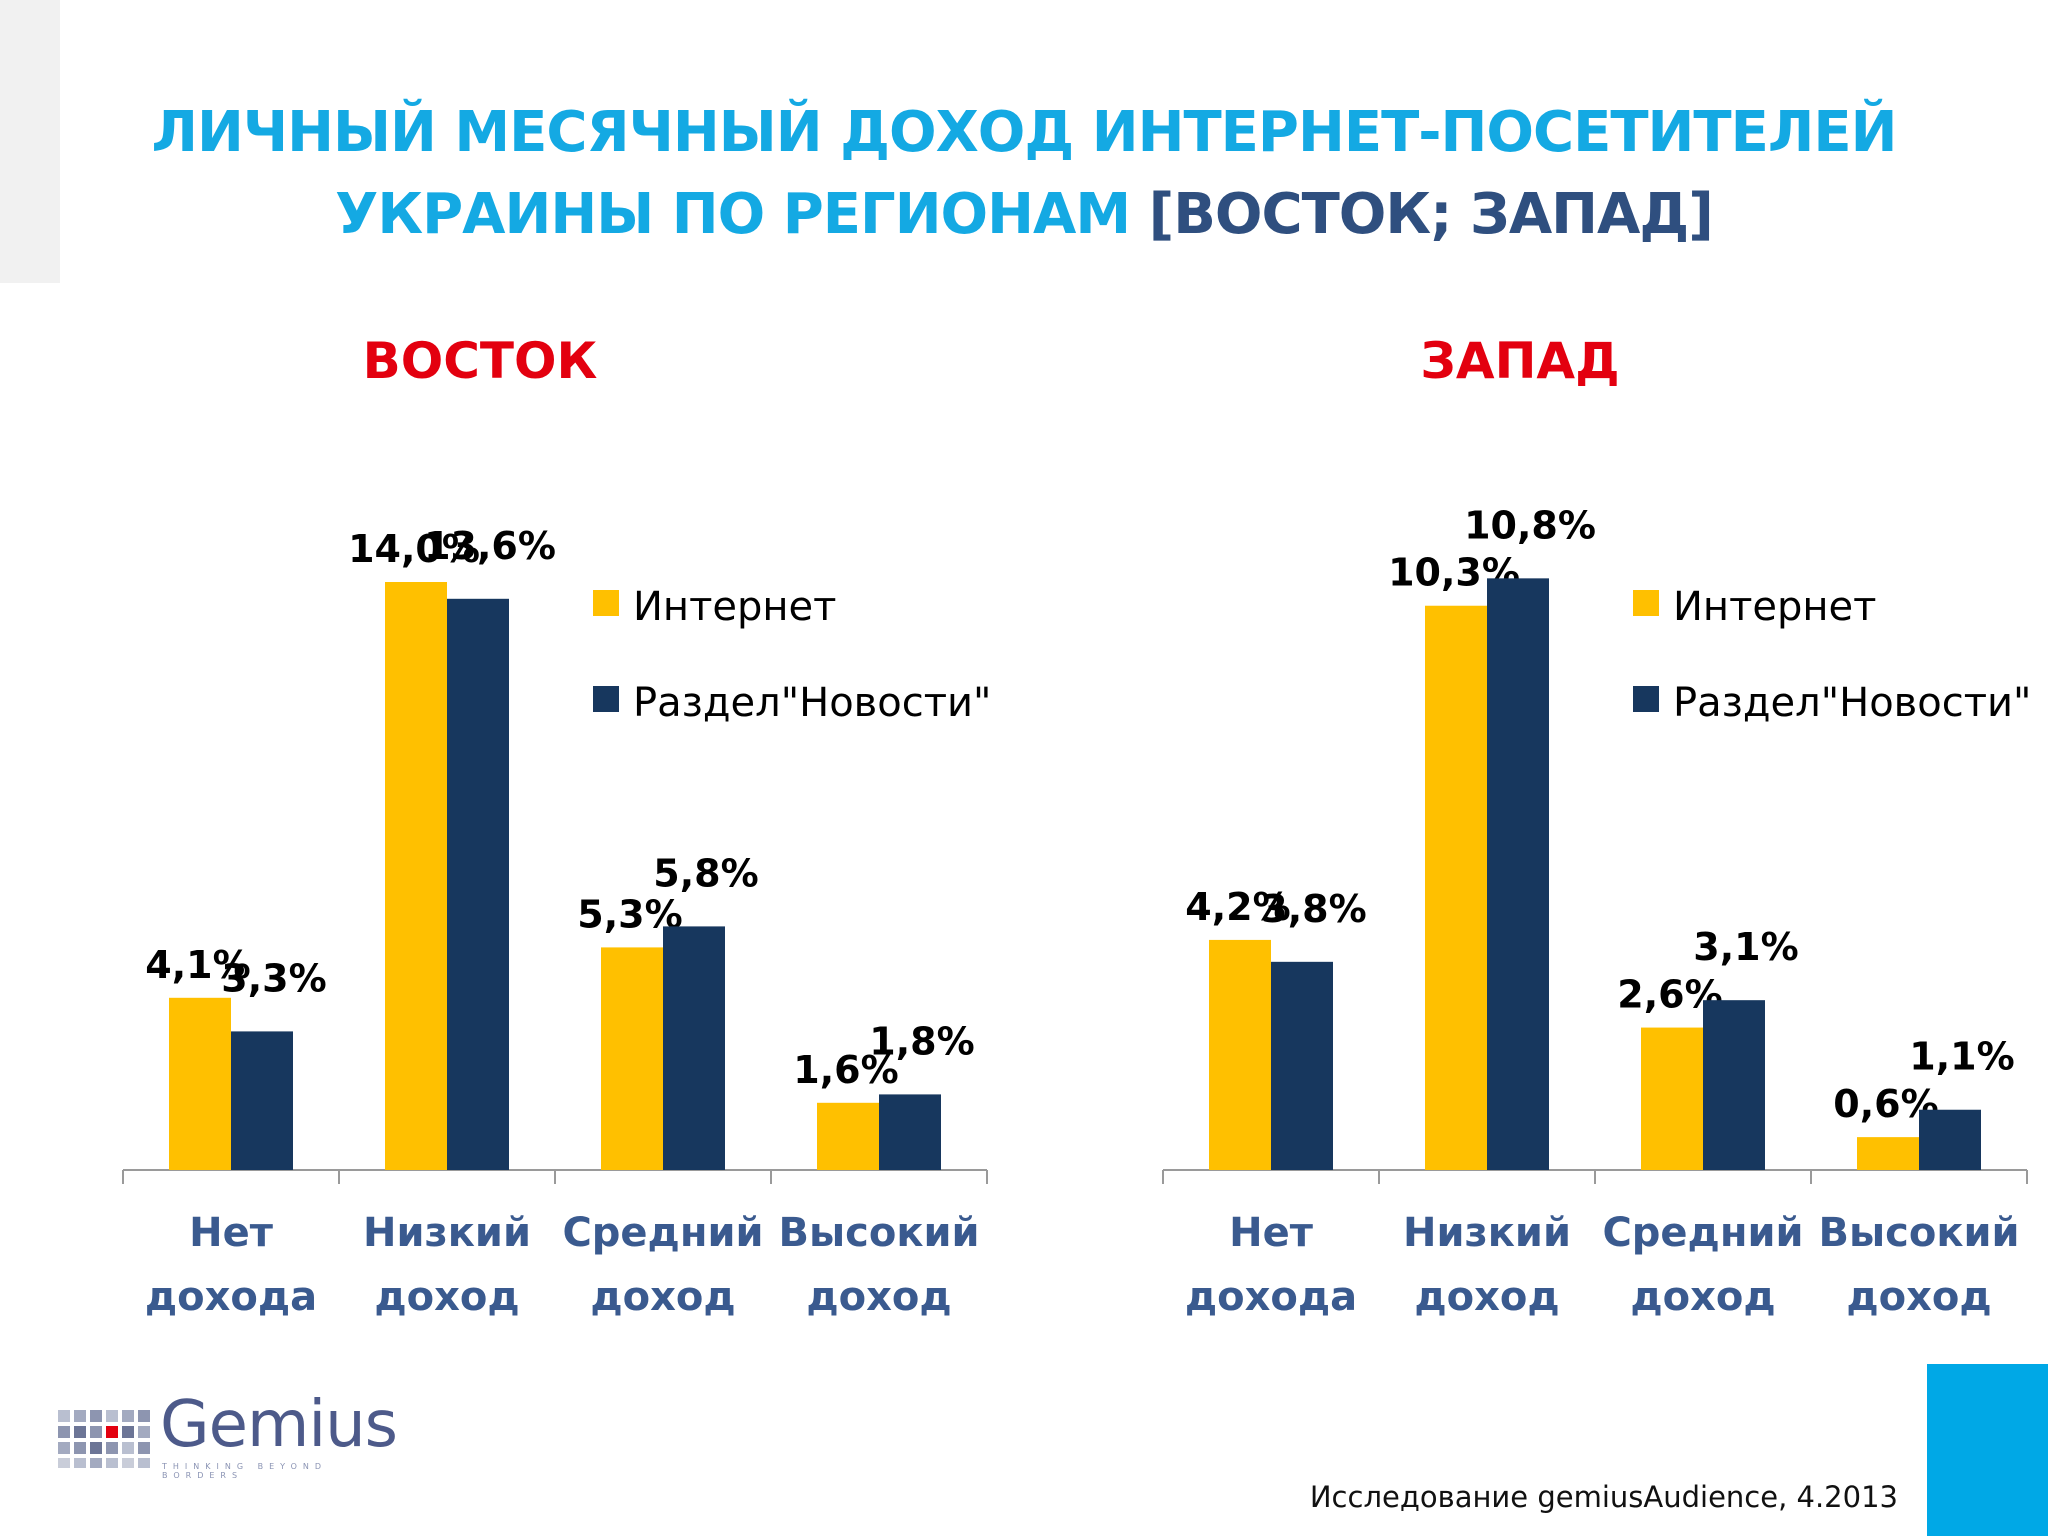  What do you see at coordinates (1487, 1233) in the screenshot?
I see `west-category-label-1-0: Низкий` at bounding box center [1487, 1233].